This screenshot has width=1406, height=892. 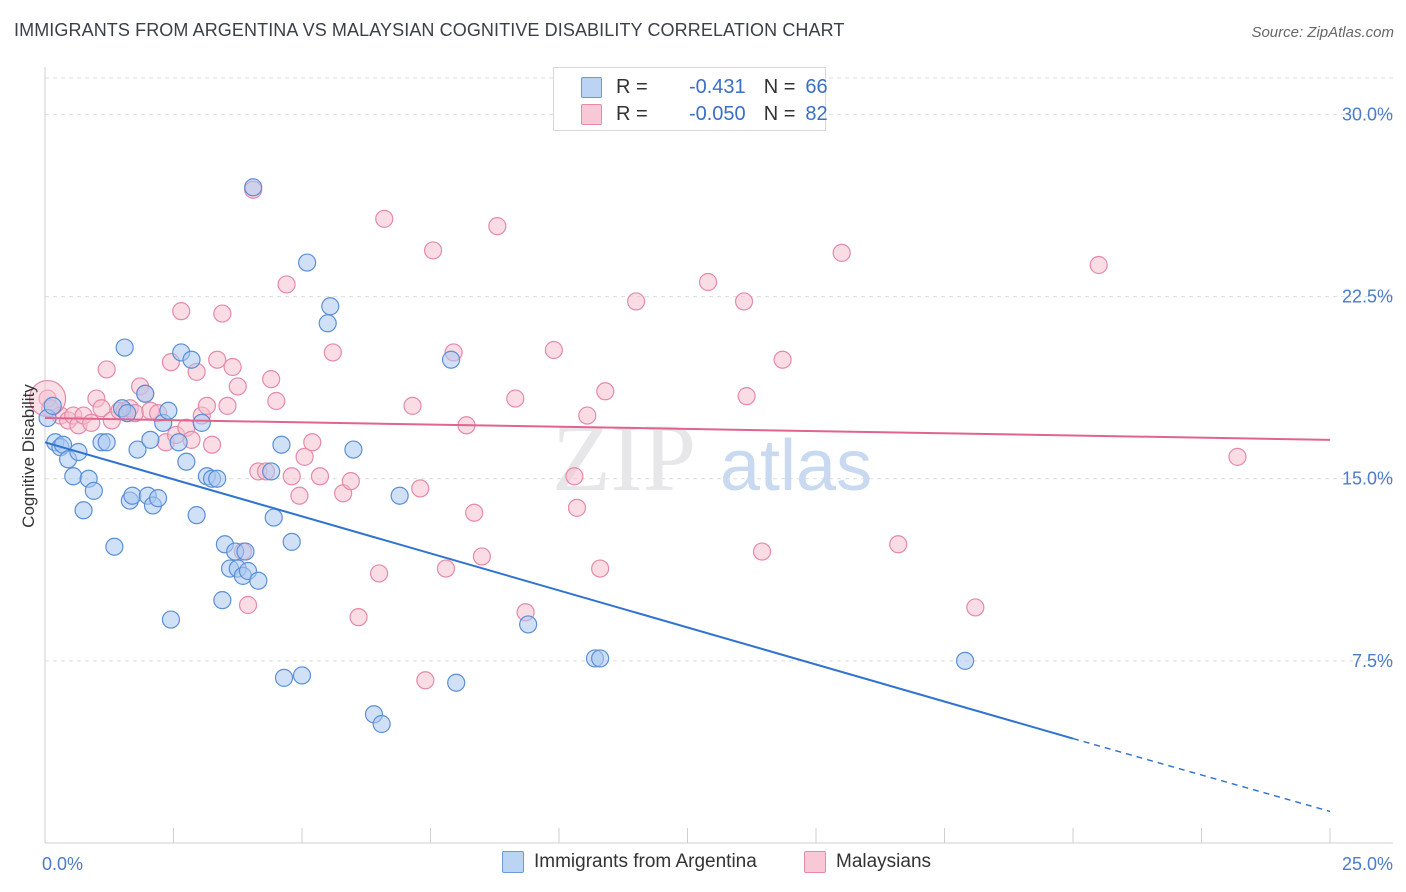 I want to click on legend-item-malaysians: Malaysians, so click(x=867, y=862).